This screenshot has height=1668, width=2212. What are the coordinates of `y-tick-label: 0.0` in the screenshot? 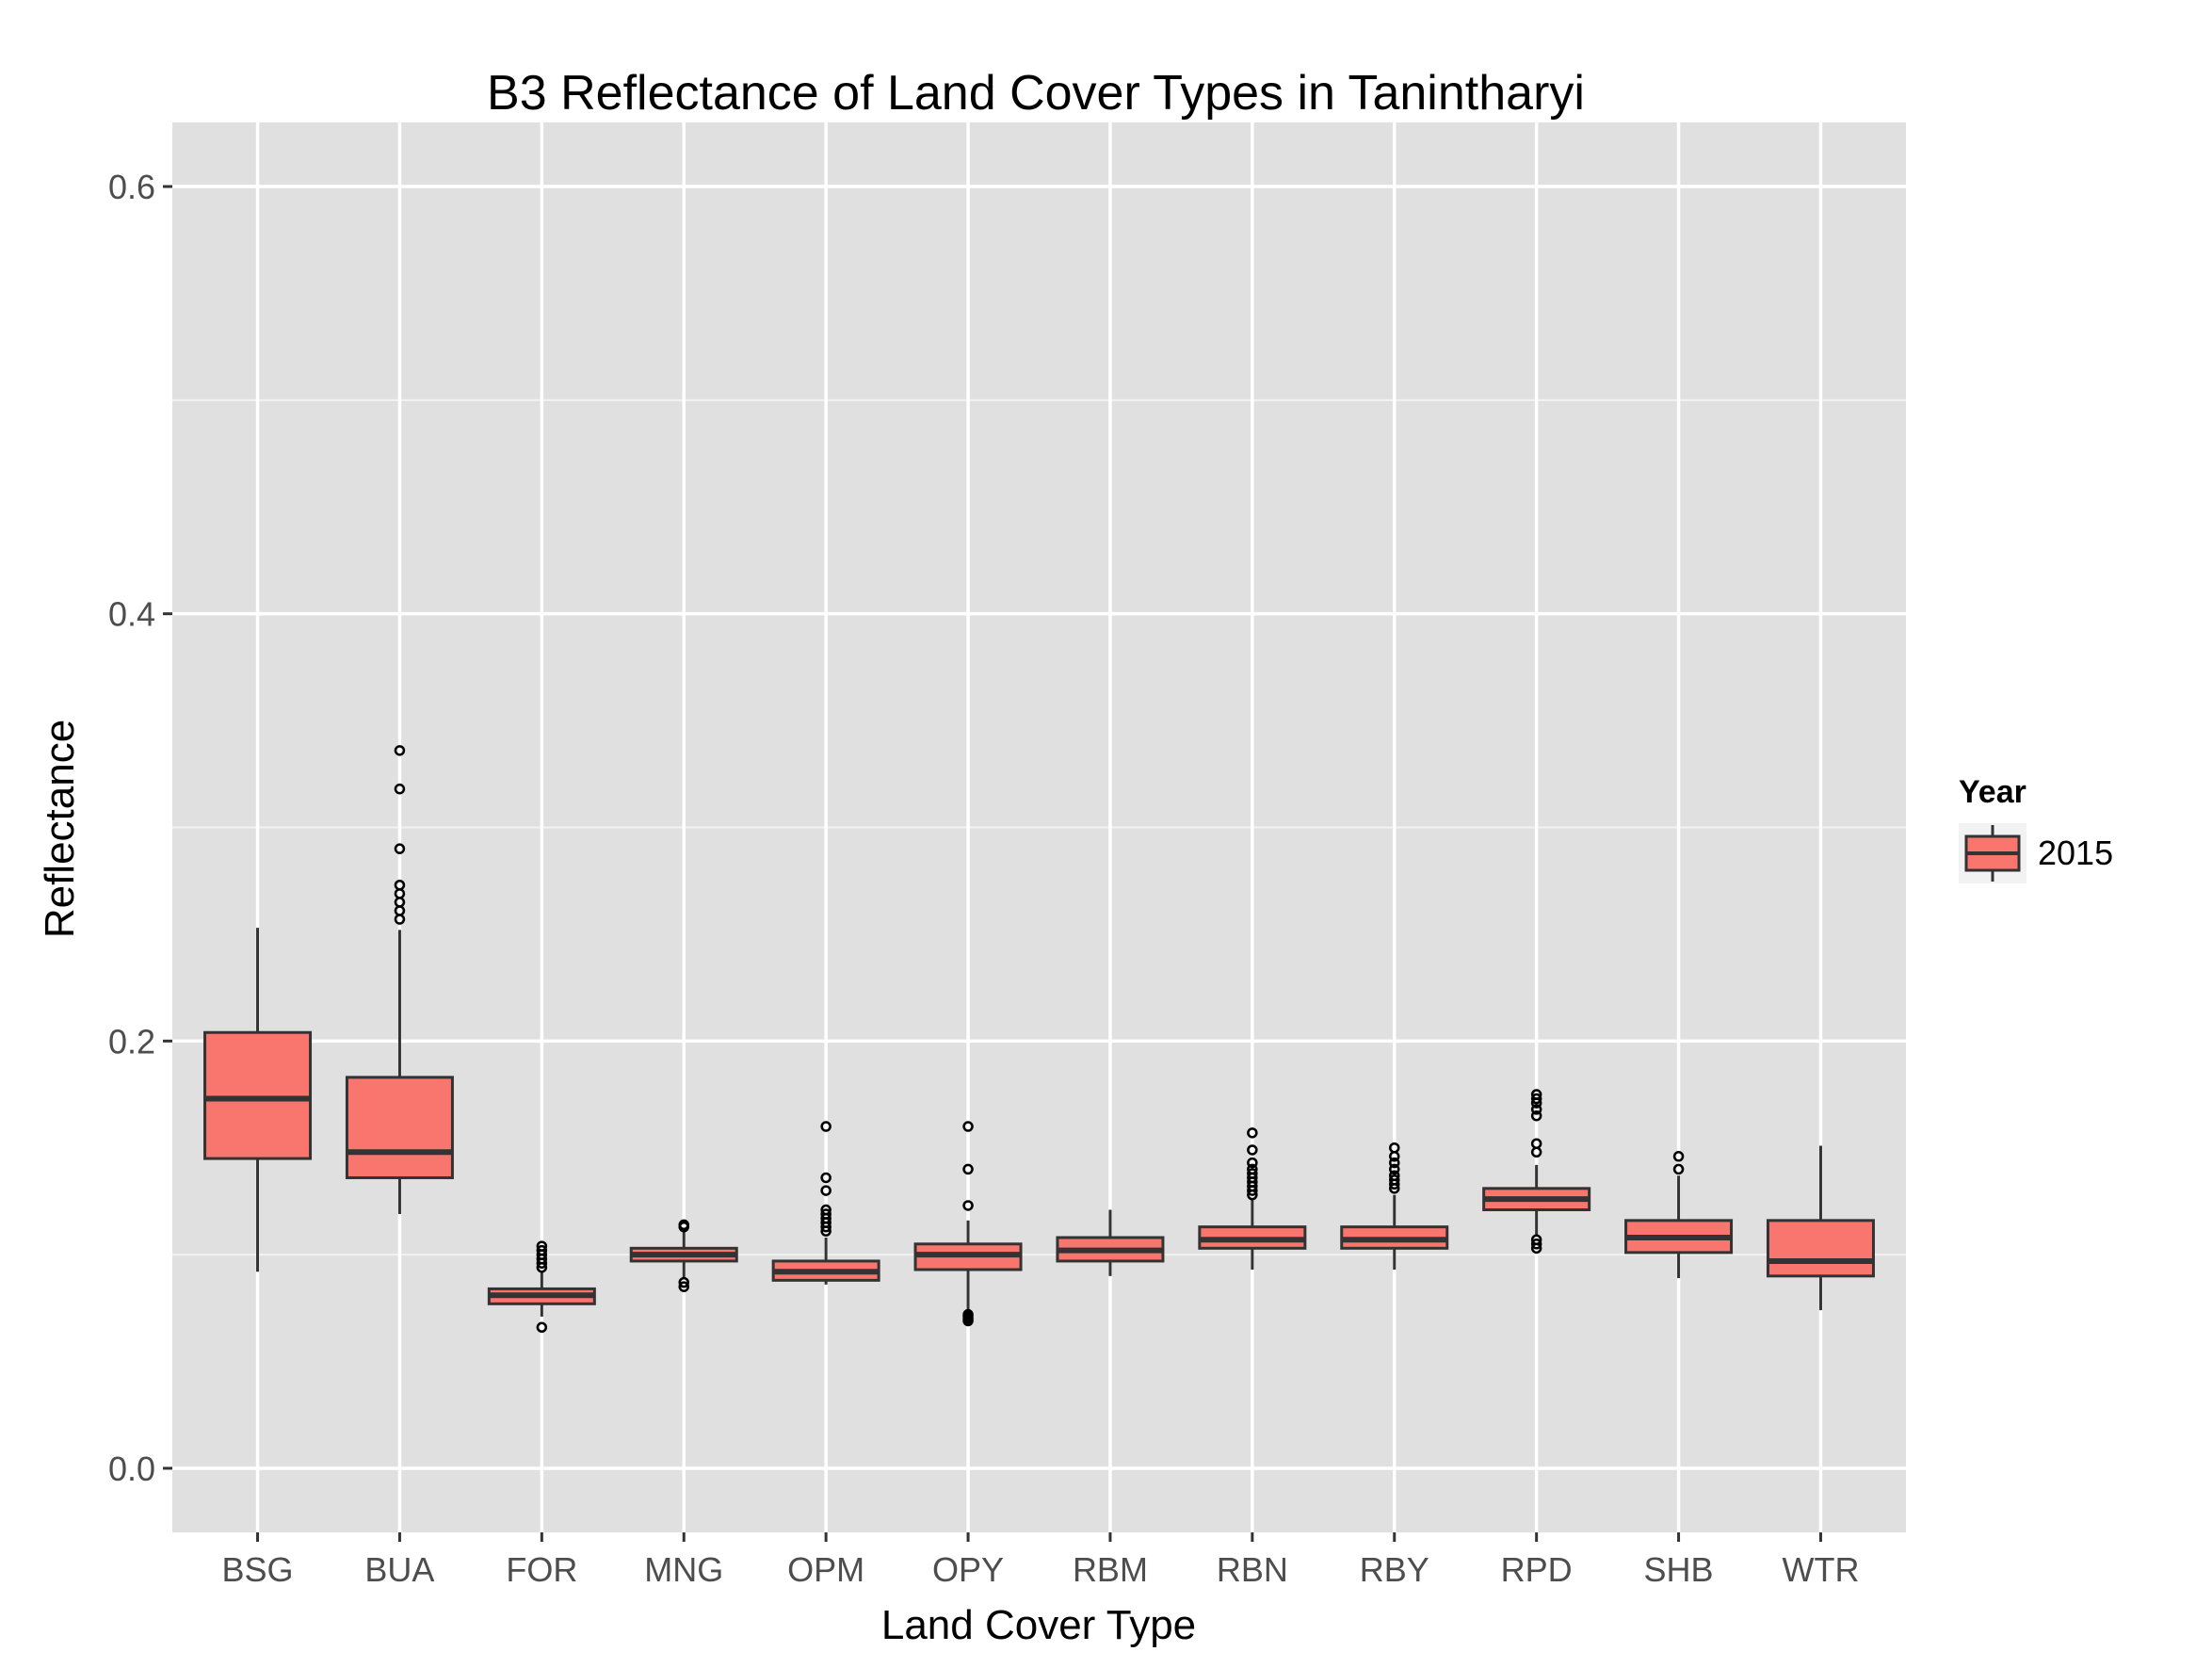 It's located at (131, 1468).